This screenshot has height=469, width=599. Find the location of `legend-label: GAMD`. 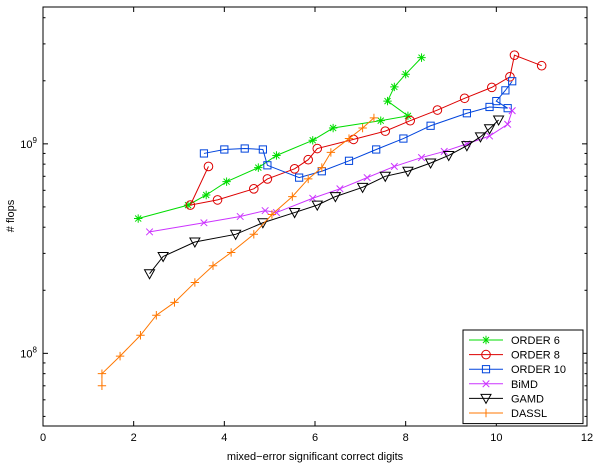

legend-label: GAMD is located at coordinates (527, 399).